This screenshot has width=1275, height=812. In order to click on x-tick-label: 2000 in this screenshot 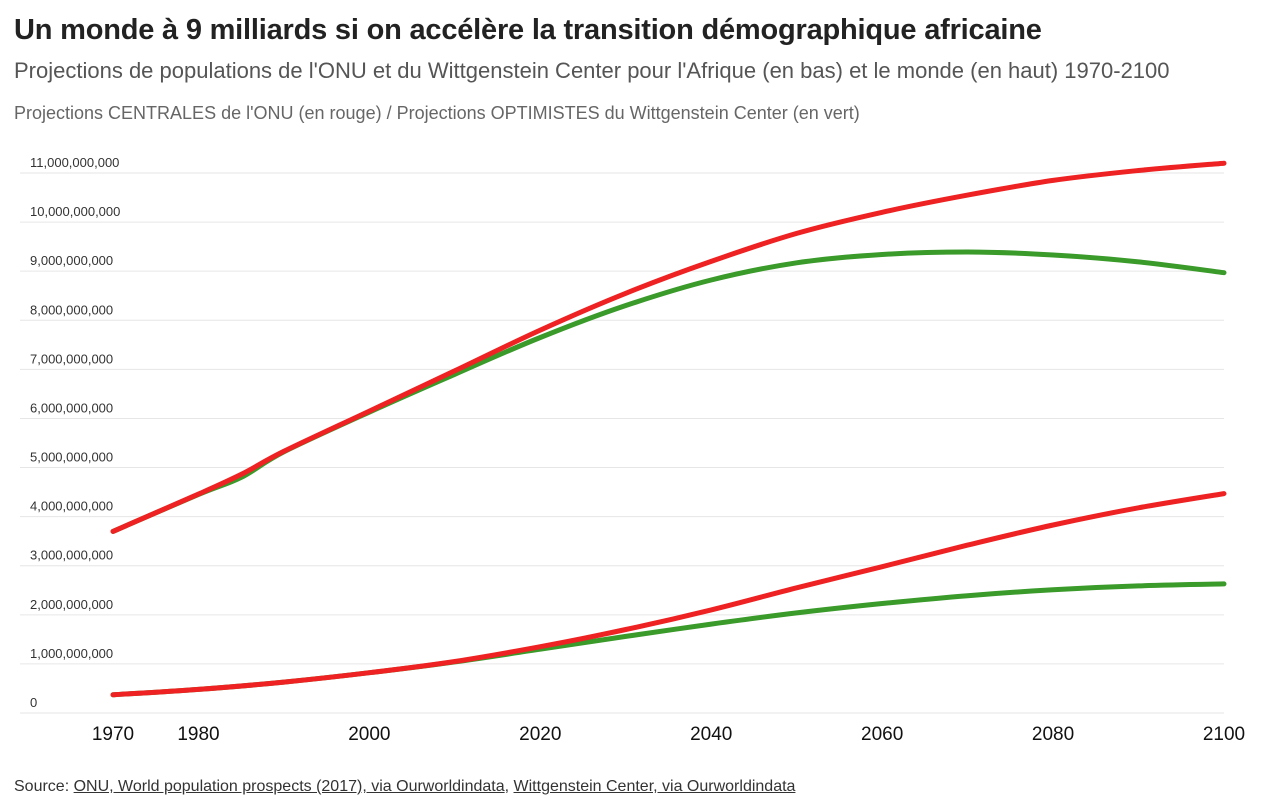, I will do `click(369, 734)`.